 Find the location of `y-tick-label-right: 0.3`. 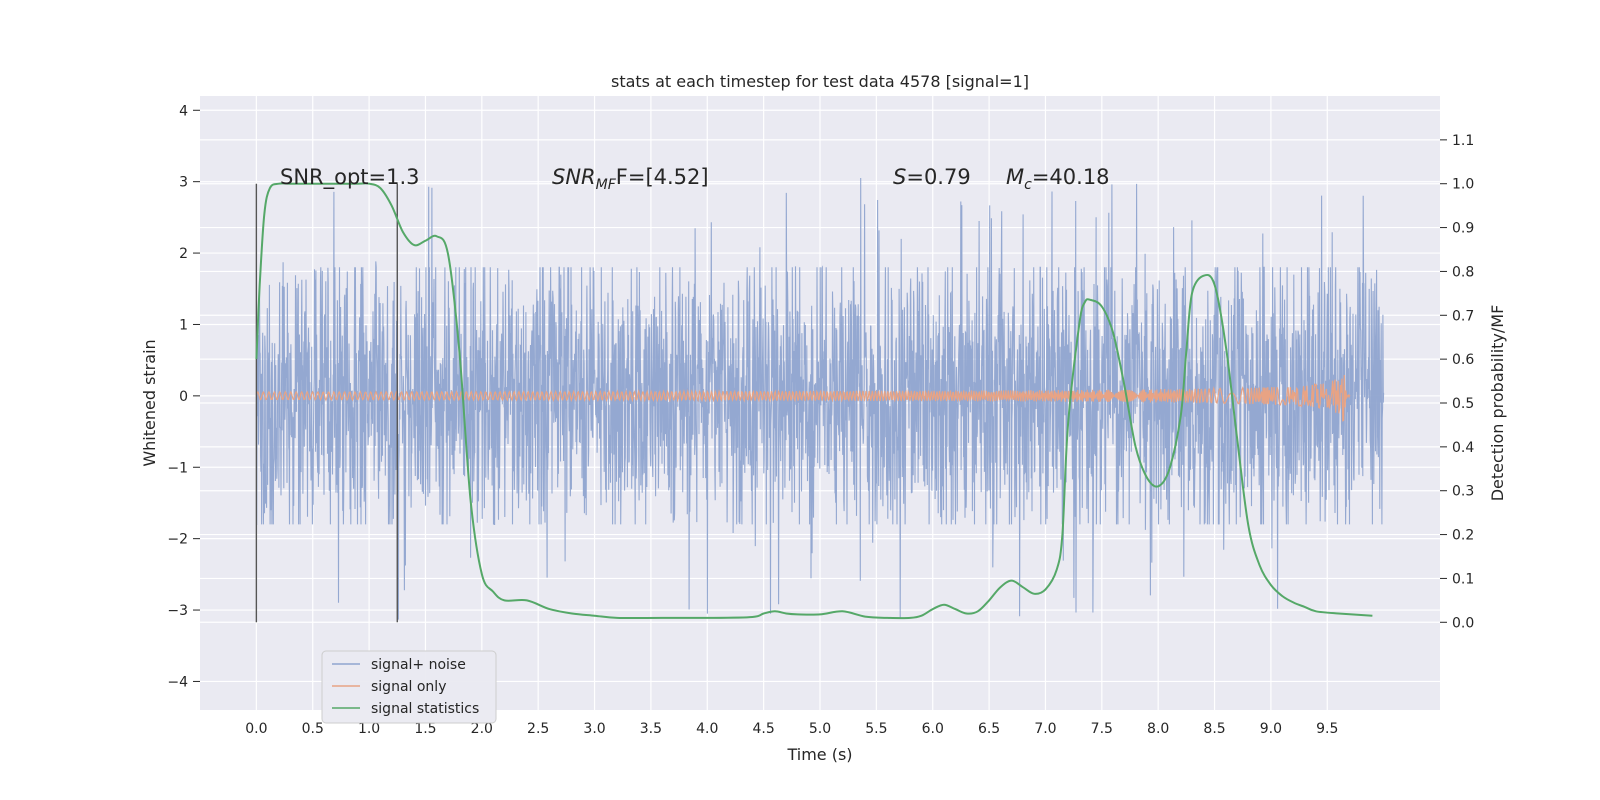

y-tick-label-right: 0.3 is located at coordinates (1463, 492).